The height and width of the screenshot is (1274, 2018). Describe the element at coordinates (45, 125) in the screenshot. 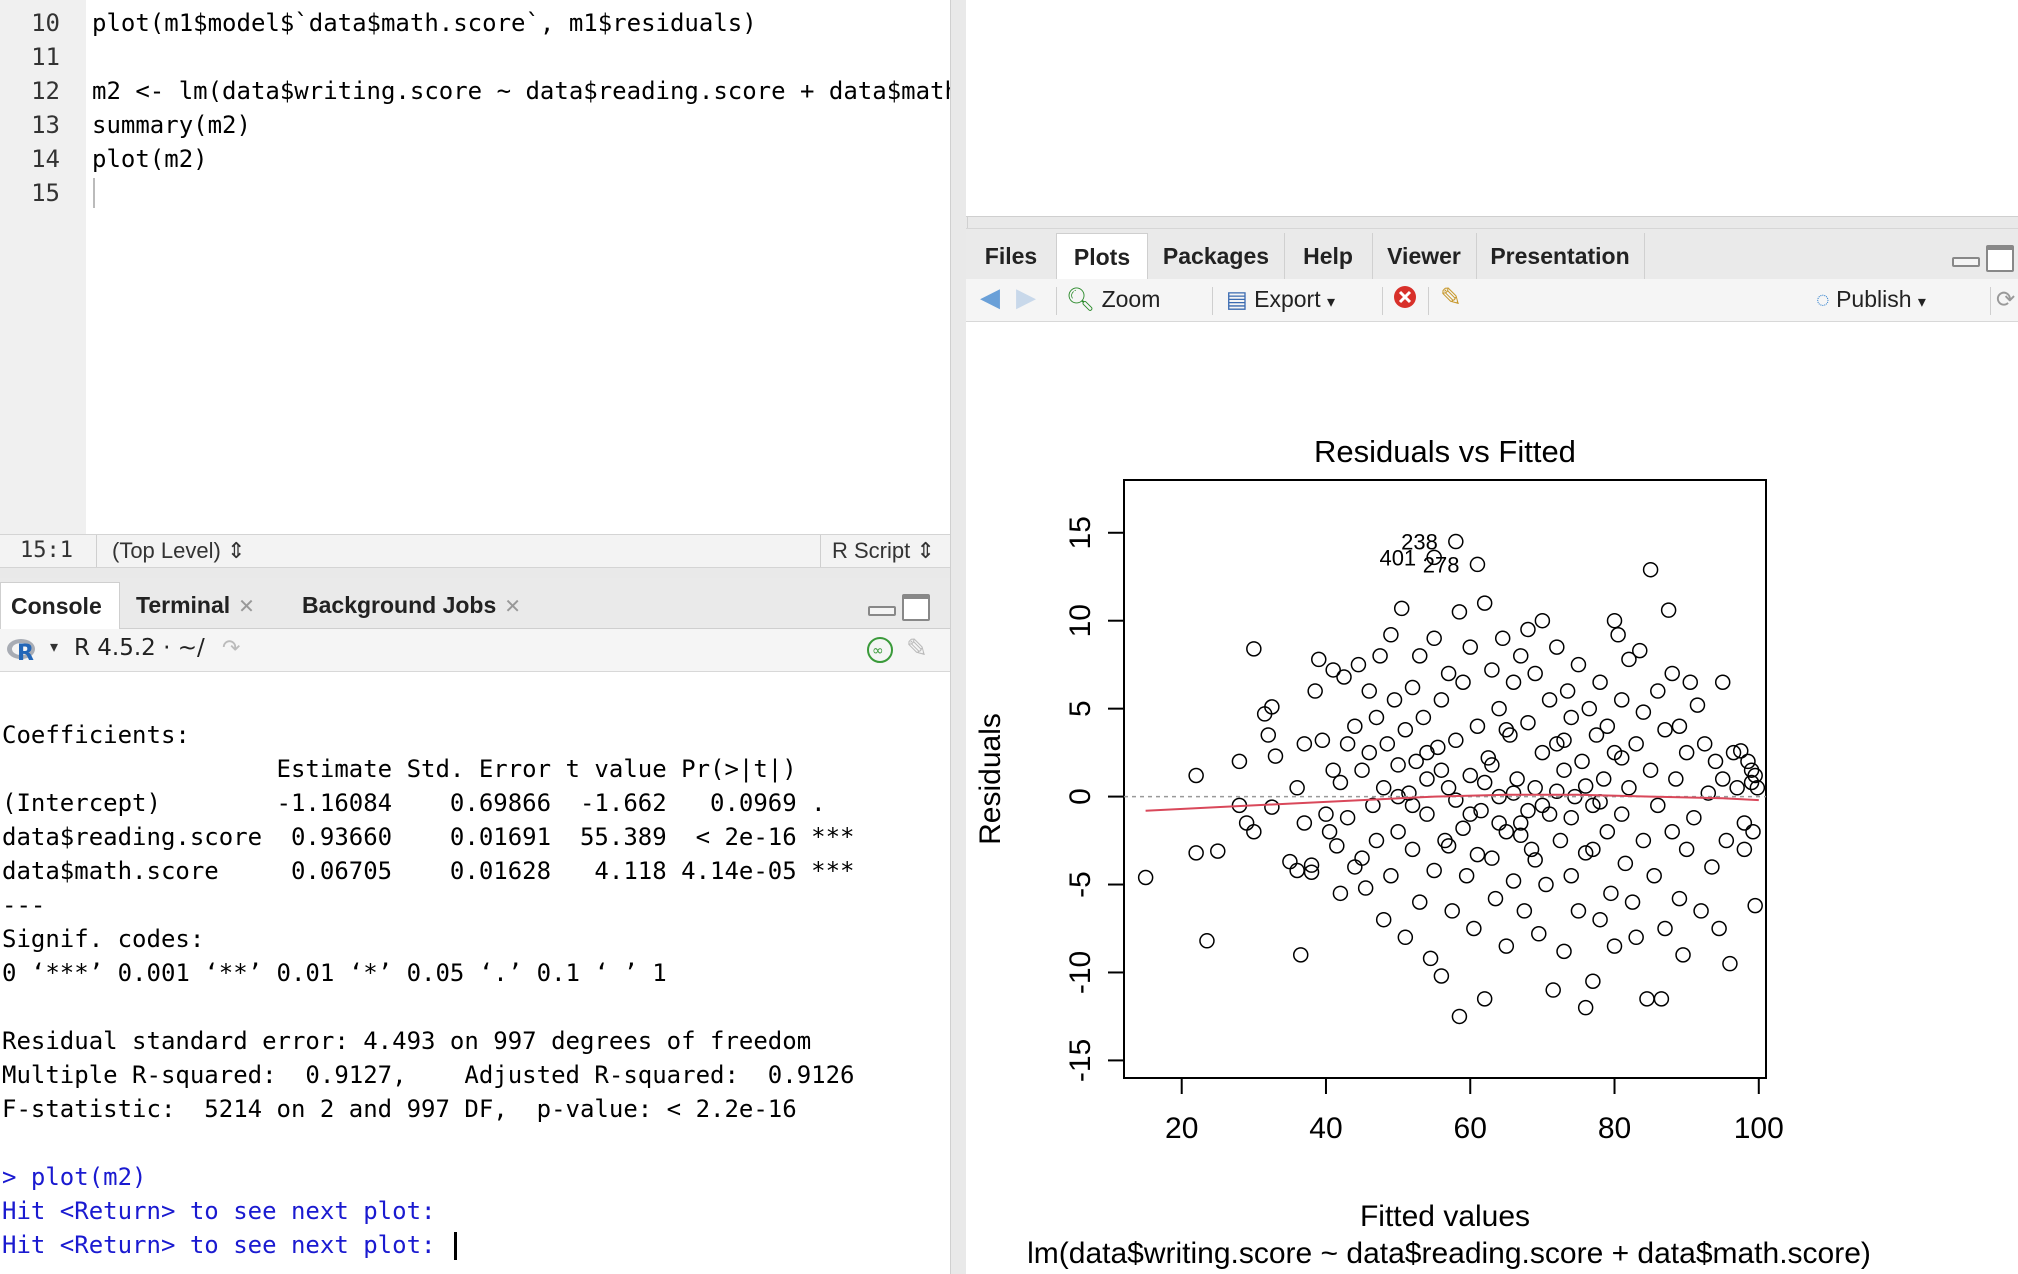

I see `line-number: 13` at that location.